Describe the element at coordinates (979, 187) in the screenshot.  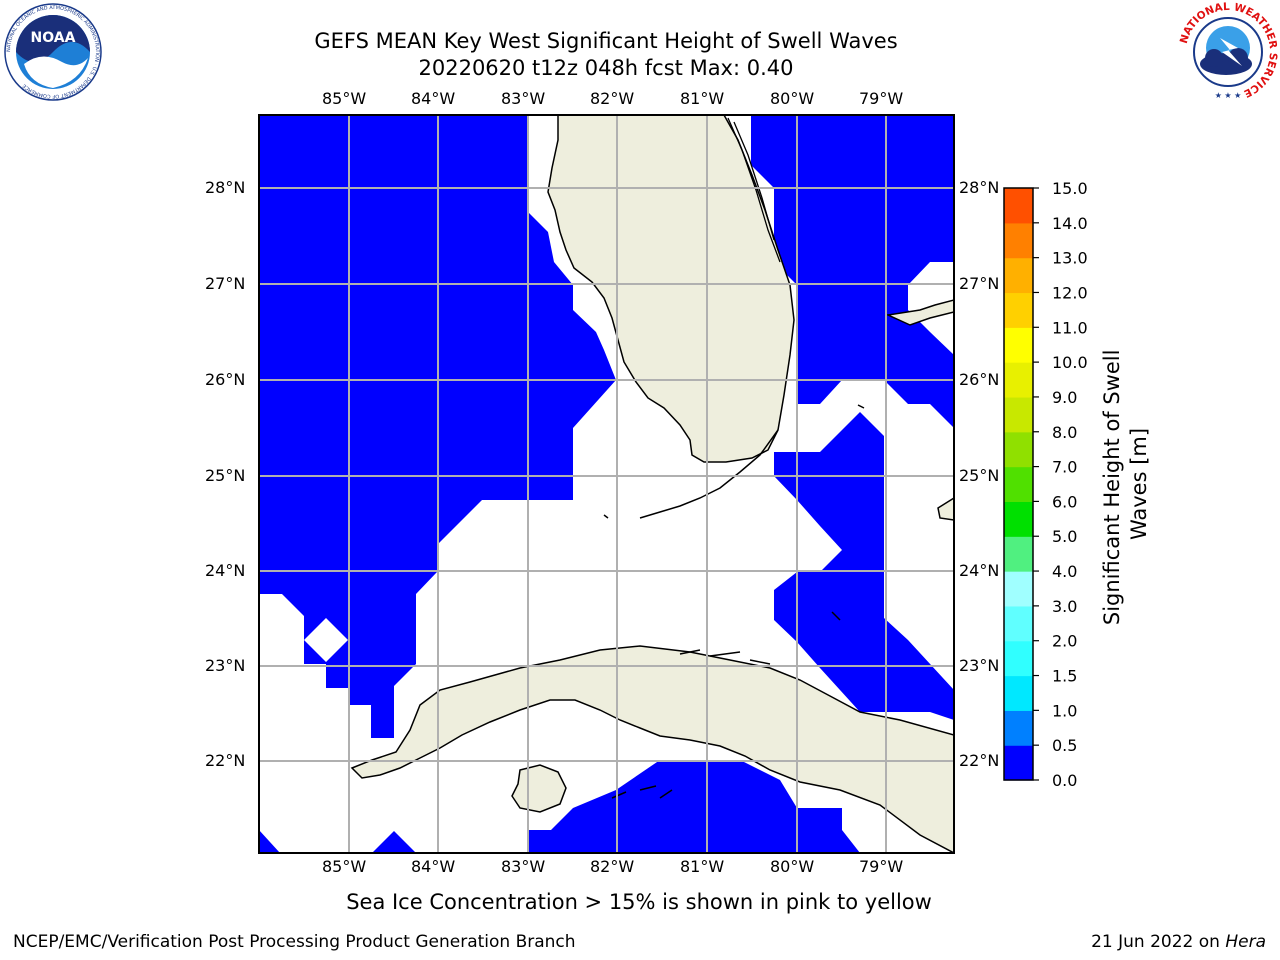
I see `lat-label-right: 28°N` at that location.